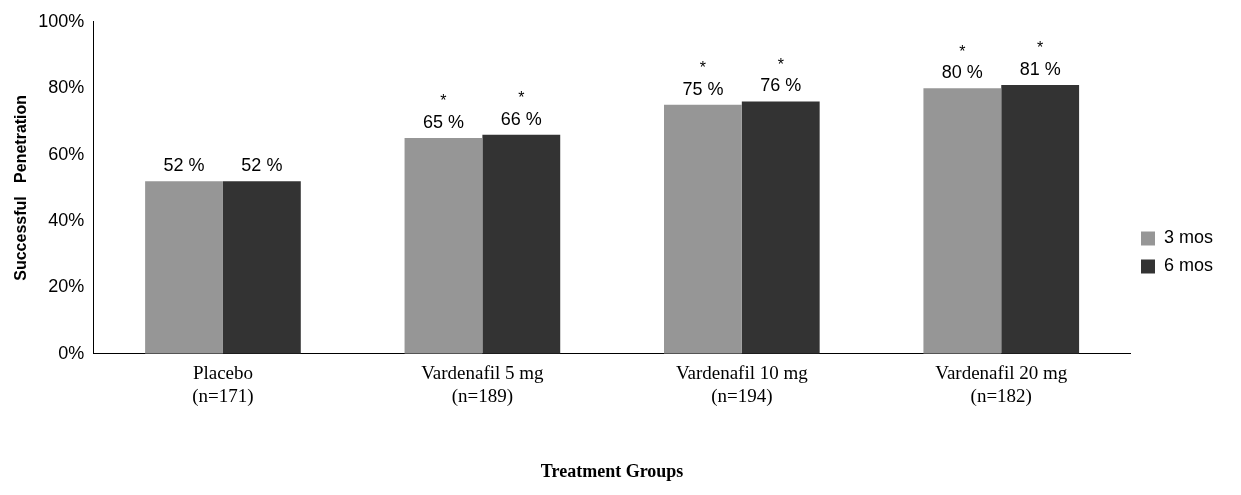  I want to click on x-tick-label: Vardenafil 20 mg (n=182), so click(1001, 384).